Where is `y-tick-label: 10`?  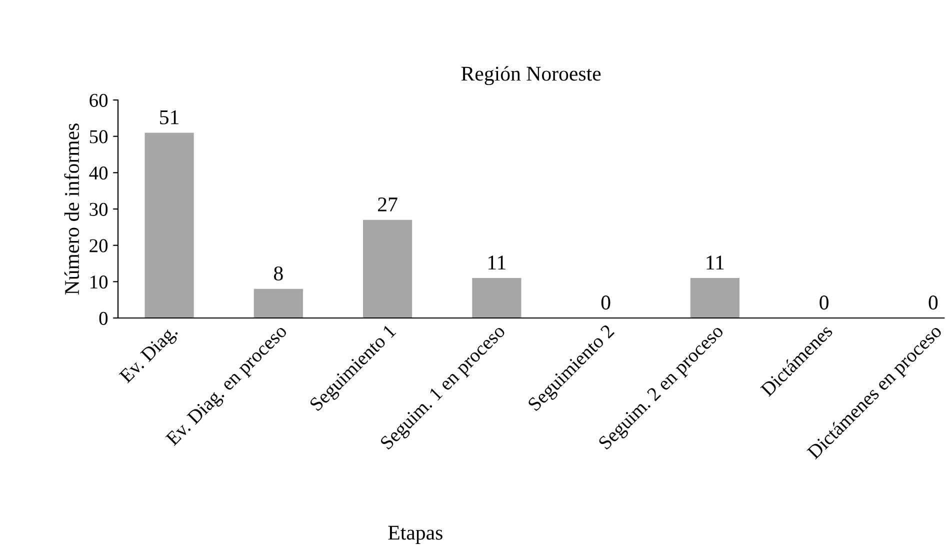
y-tick-label: 10 is located at coordinates (99, 282).